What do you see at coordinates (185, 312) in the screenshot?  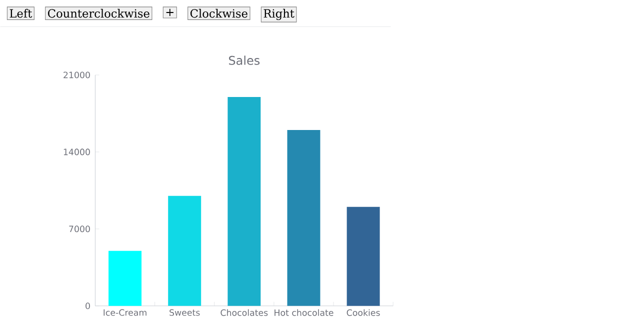 I see `x-tick-label: Sweets` at bounding box center [185, 312].